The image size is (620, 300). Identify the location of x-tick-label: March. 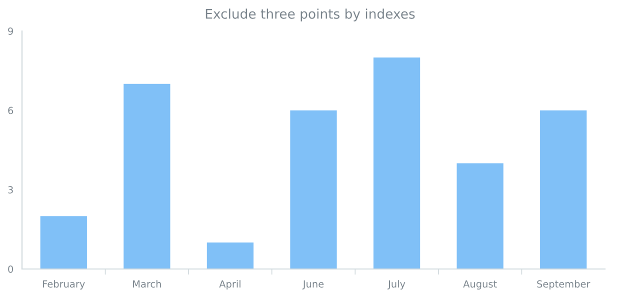
(147, 284).